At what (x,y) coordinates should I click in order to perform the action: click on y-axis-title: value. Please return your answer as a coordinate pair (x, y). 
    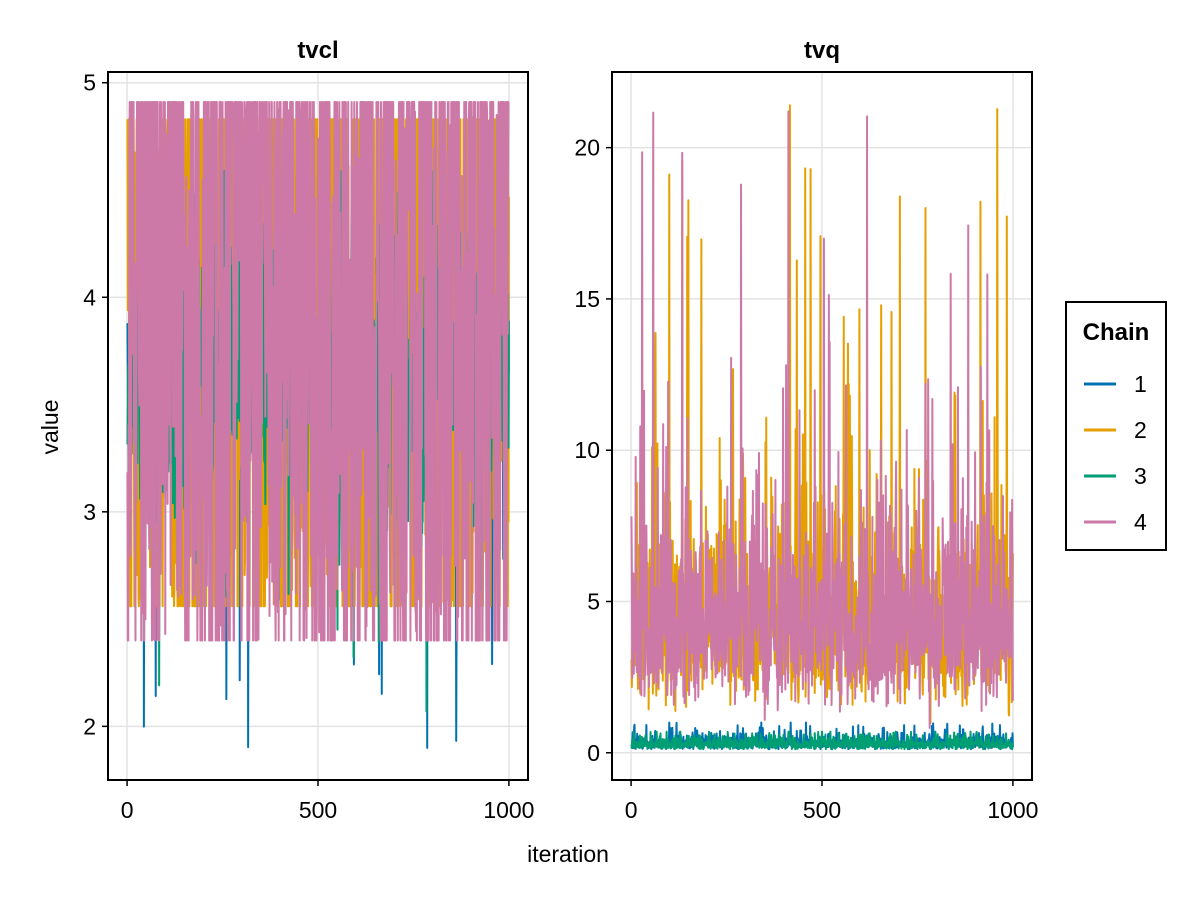
    Looking at the image, I should click on (50, 427).